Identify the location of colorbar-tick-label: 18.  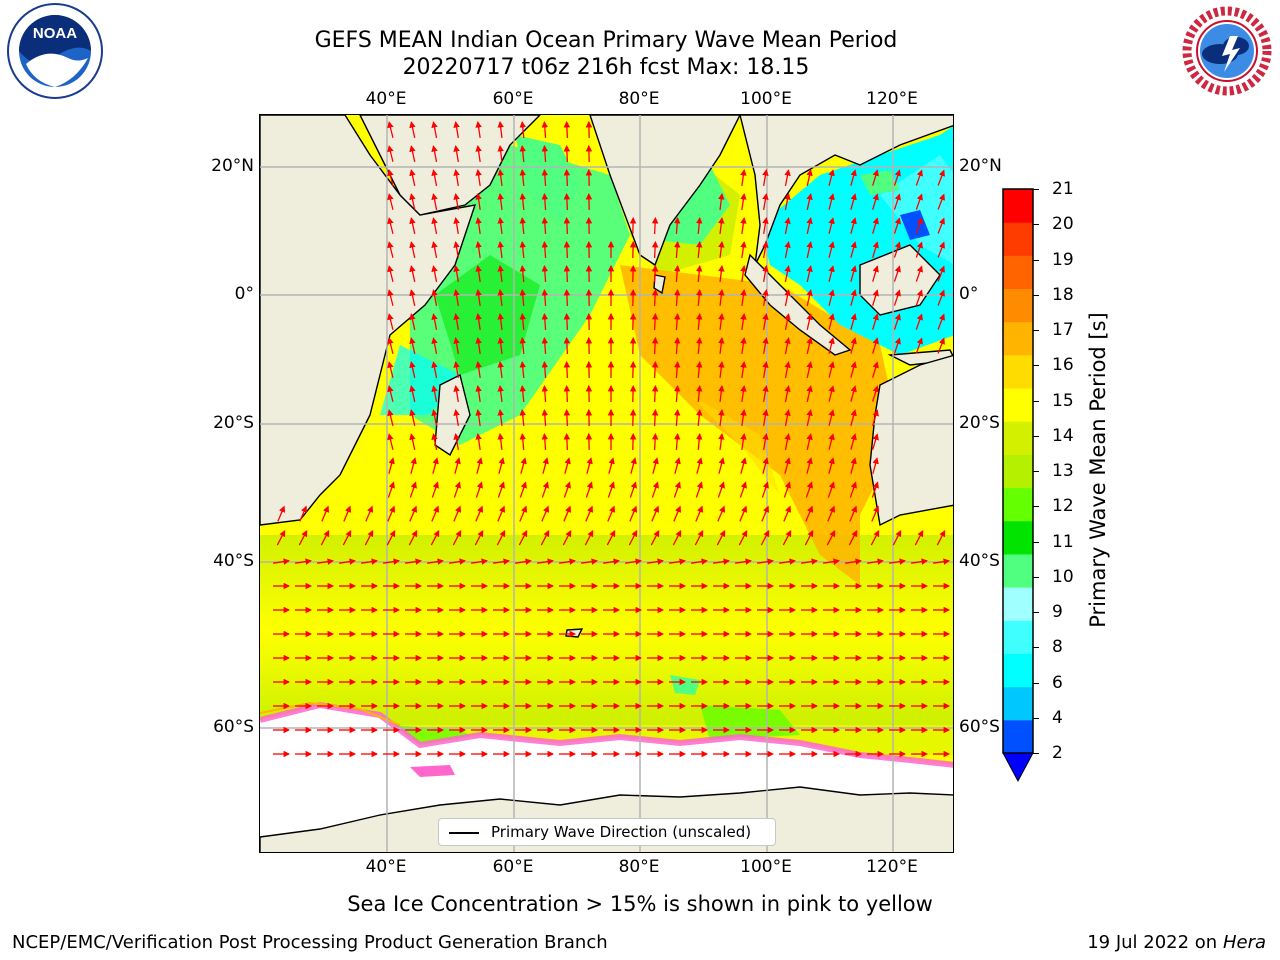
(1063, 294).